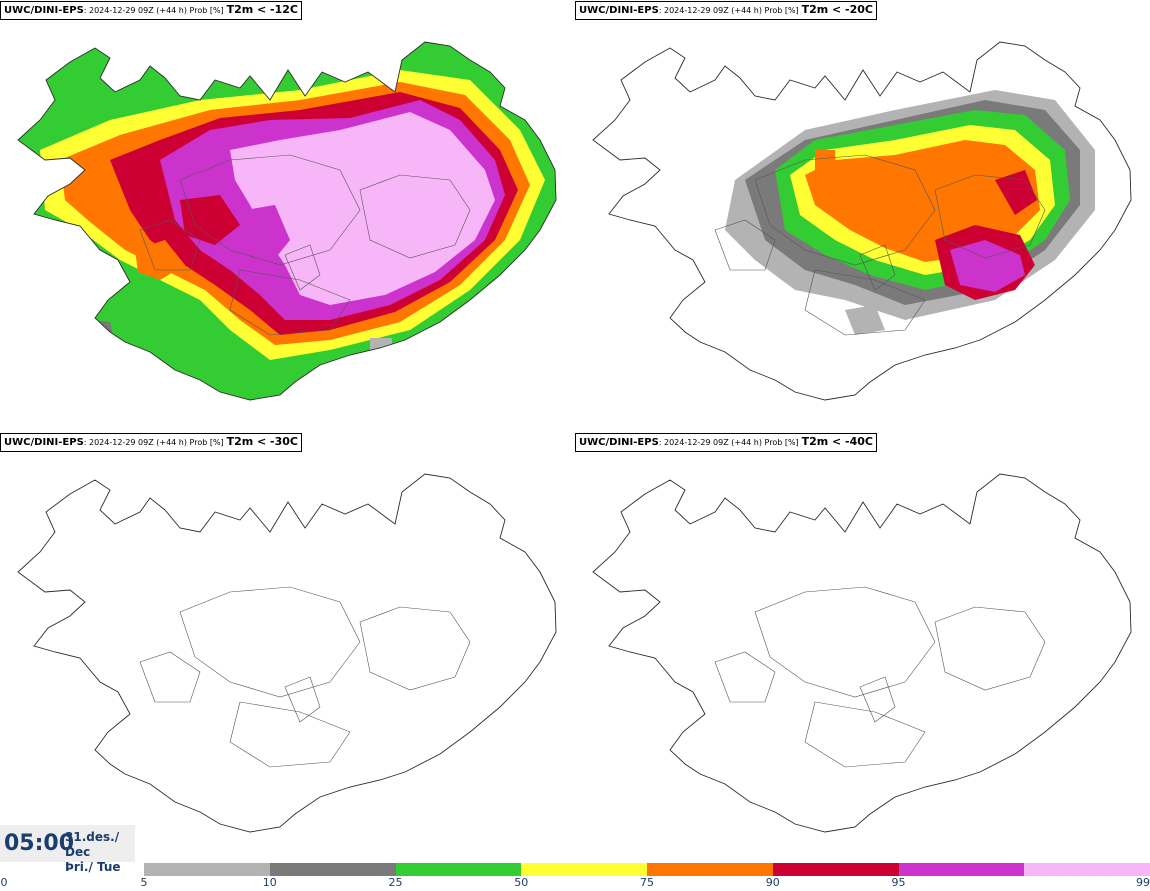 This screenshot has width=1150, height=891. I want to click on colorbar-tick-labels: 0 5 10 25 50 75 90 95 99, so click(575, 883).